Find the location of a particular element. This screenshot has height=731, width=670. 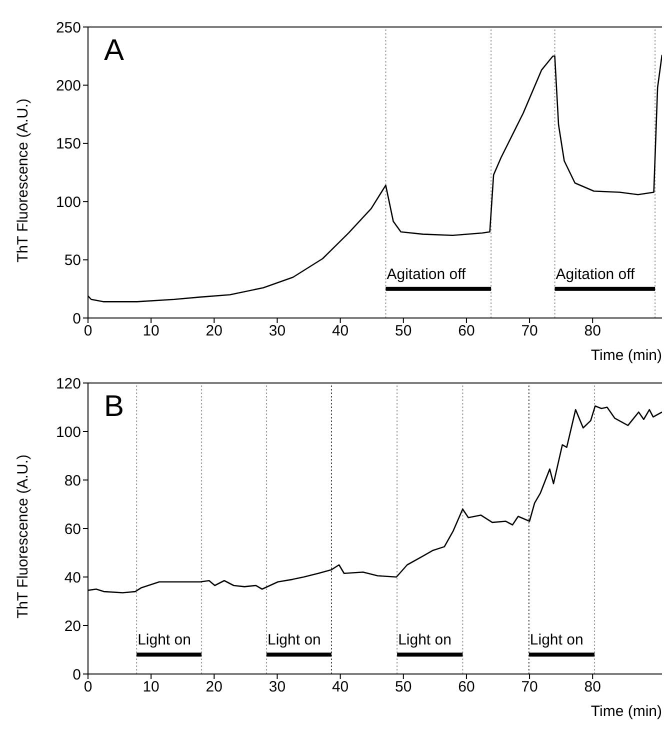

y-tick-label: 40 is located at coordinates (72, 577).